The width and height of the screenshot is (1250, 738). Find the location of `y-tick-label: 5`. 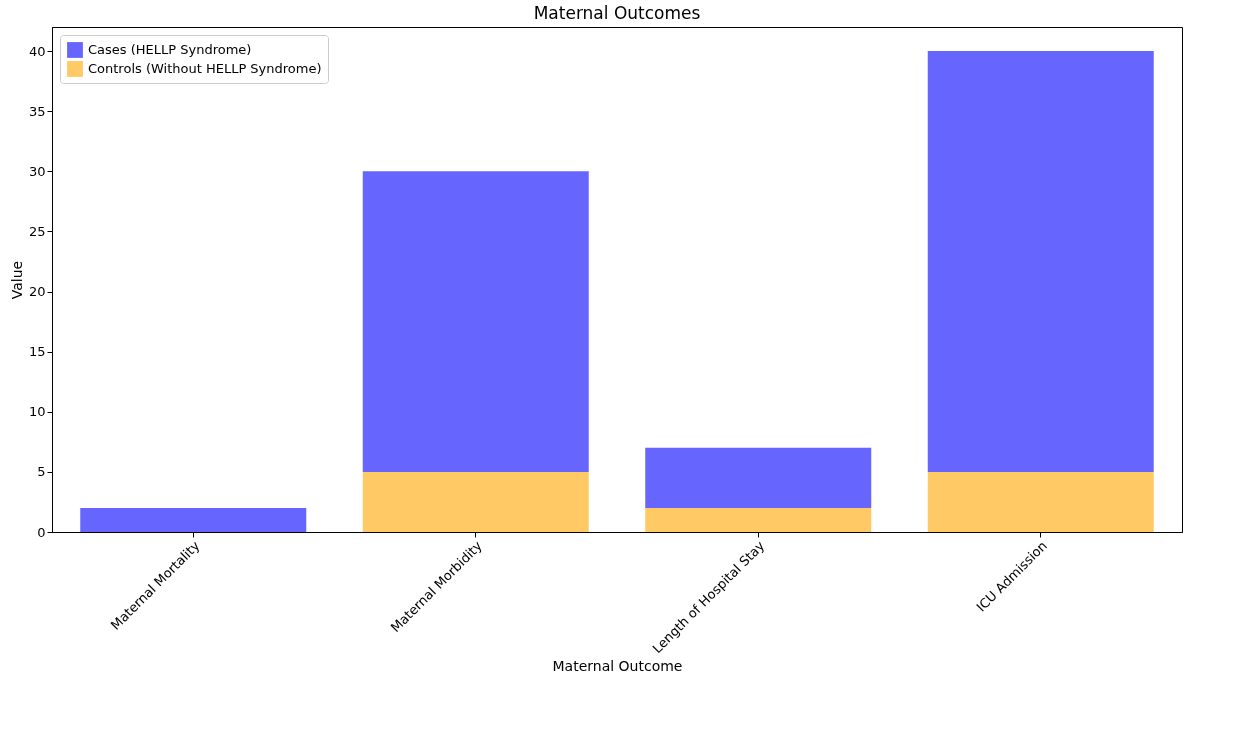

y-tick-label: 5 is located at coordinates (41, 472).